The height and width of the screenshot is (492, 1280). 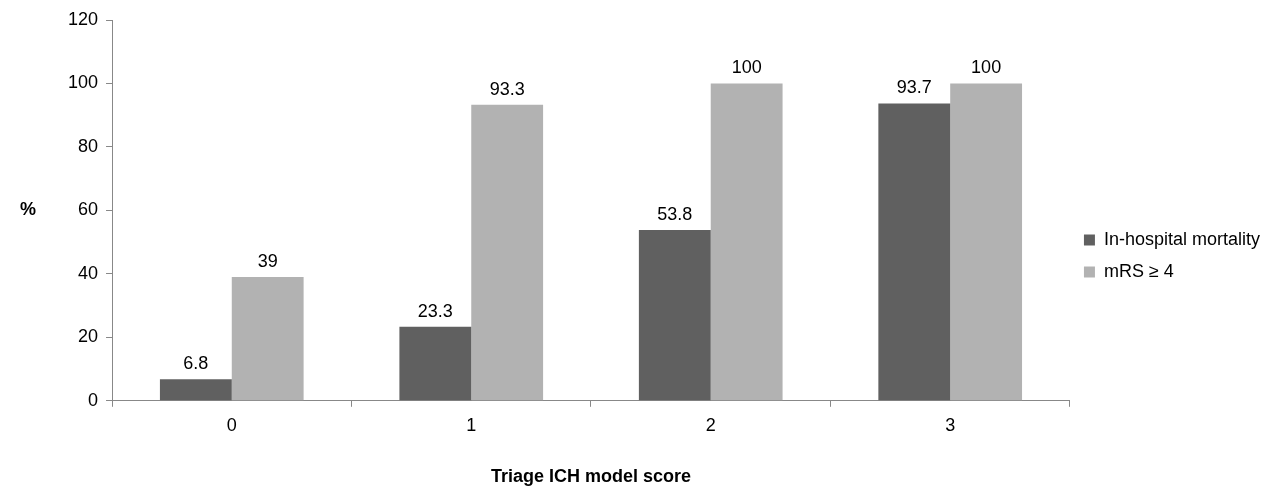 I want to click on data-label: 53.8, so click(x=675, y=214).